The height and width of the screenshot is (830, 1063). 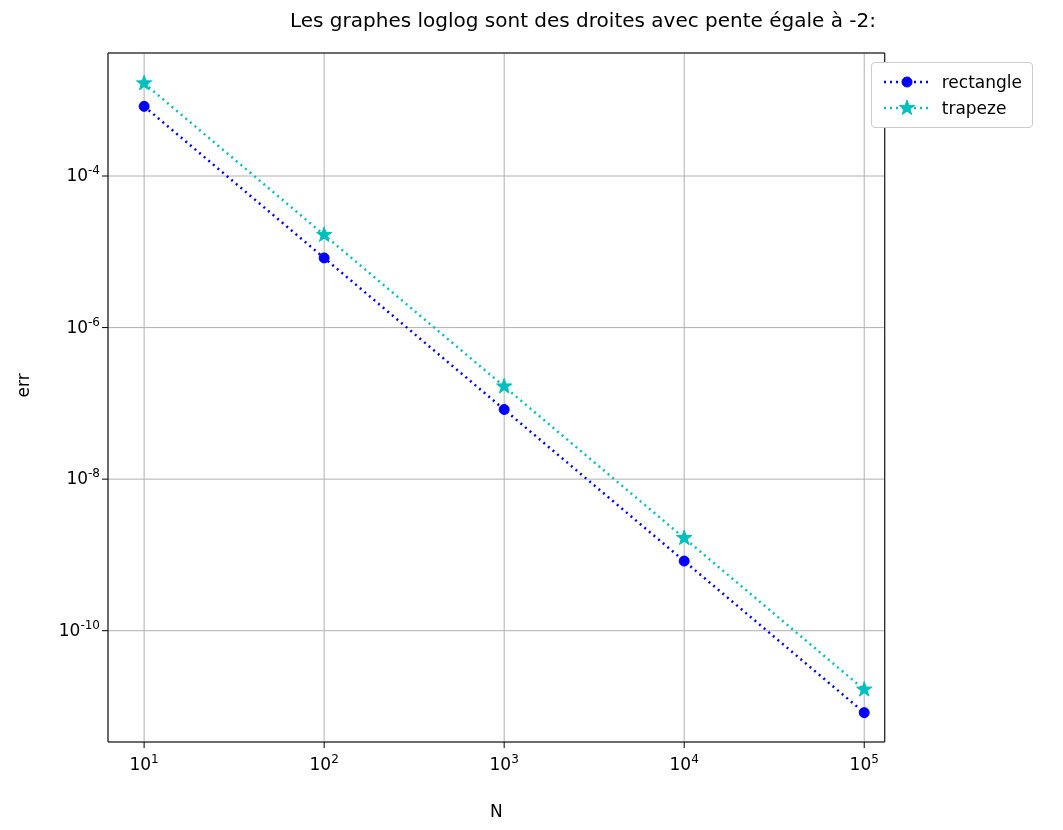 What do you see at coordinates (974, 108) in the screenshot?
I see `legend-label: trapeze` at bounding box center [974, 108].